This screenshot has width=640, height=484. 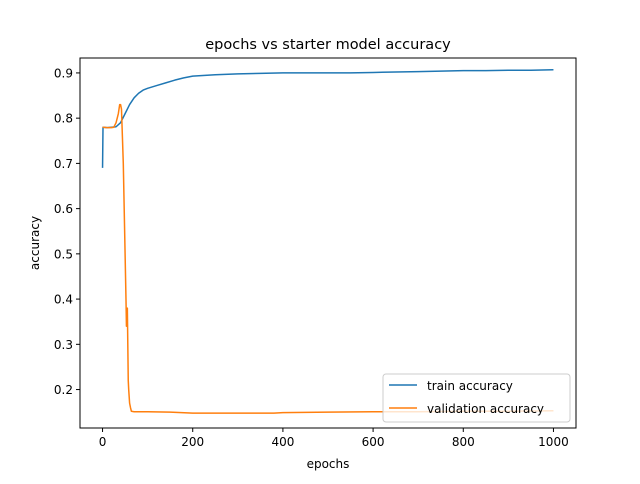 What do you see at coordinates (103, 442) in the screenshot?
I see `x-tick-label: 0` at bounding box center [103, 442].